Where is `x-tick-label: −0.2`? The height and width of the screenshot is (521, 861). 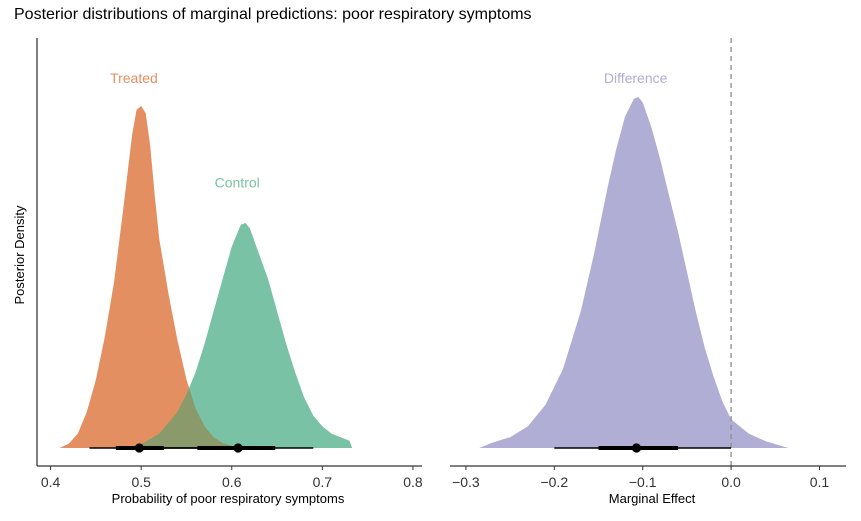 x-tick-label: −0.2 is located at coordinates (554, 482).